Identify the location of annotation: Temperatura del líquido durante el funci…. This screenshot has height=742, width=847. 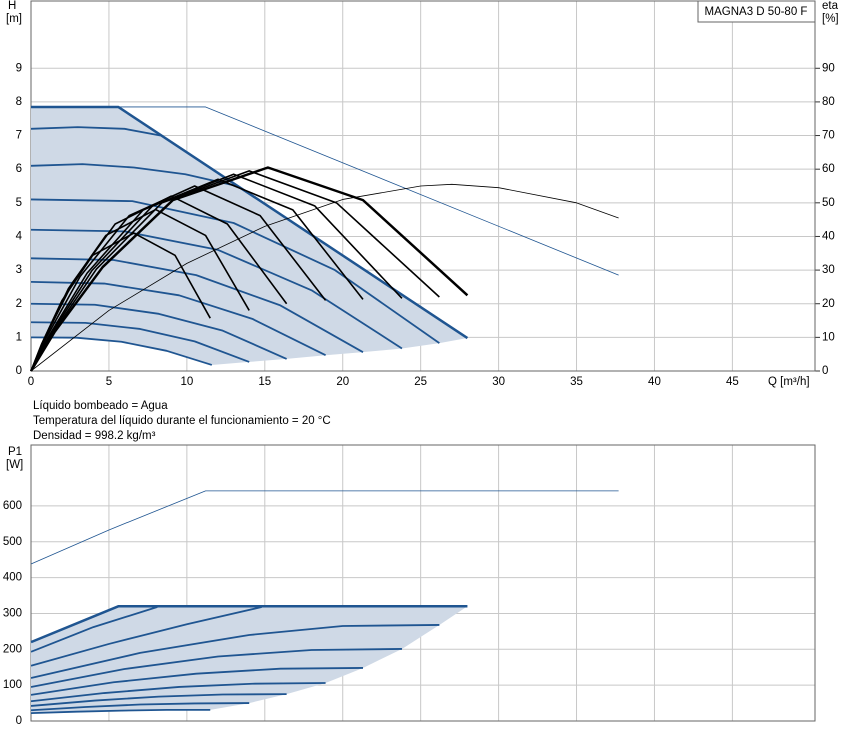
(182, 421).